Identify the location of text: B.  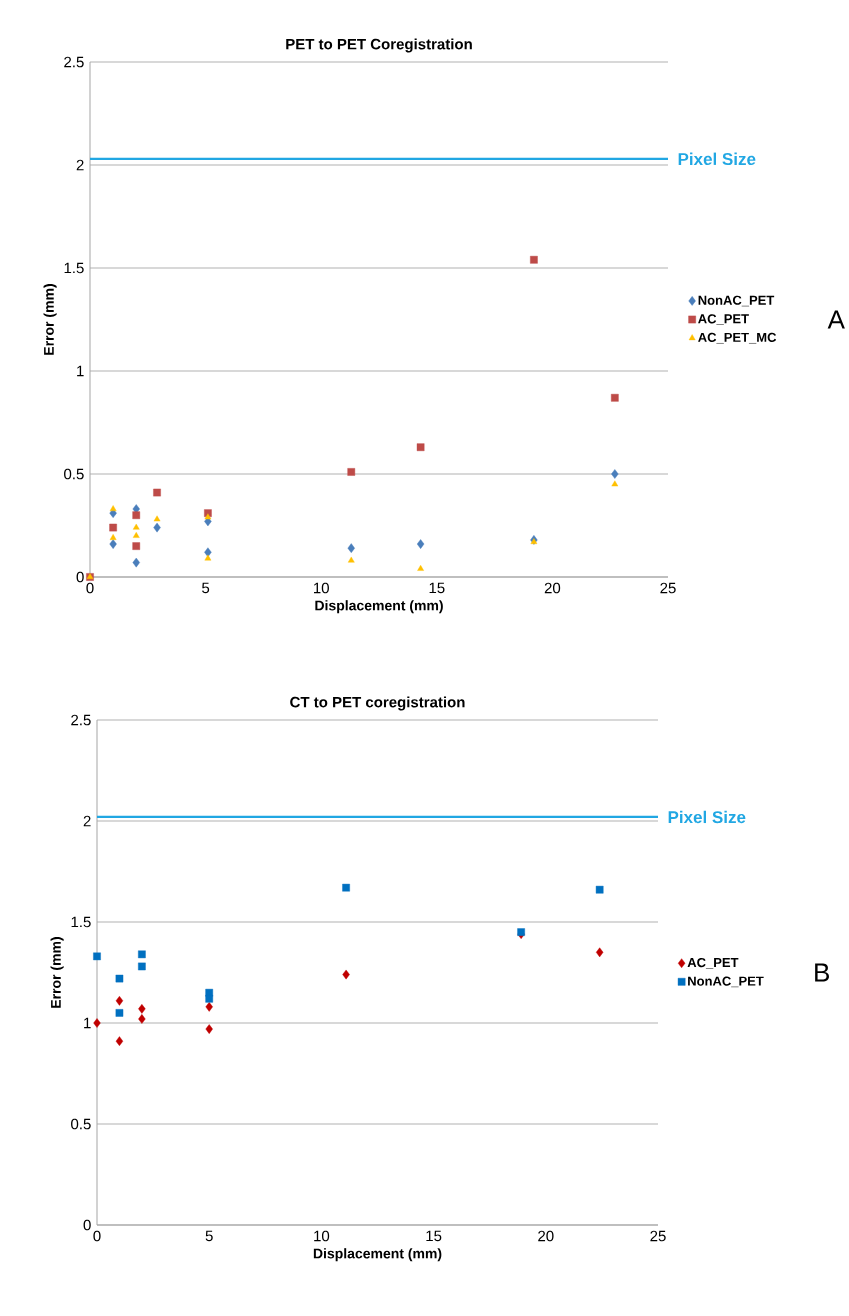
(822, 972).